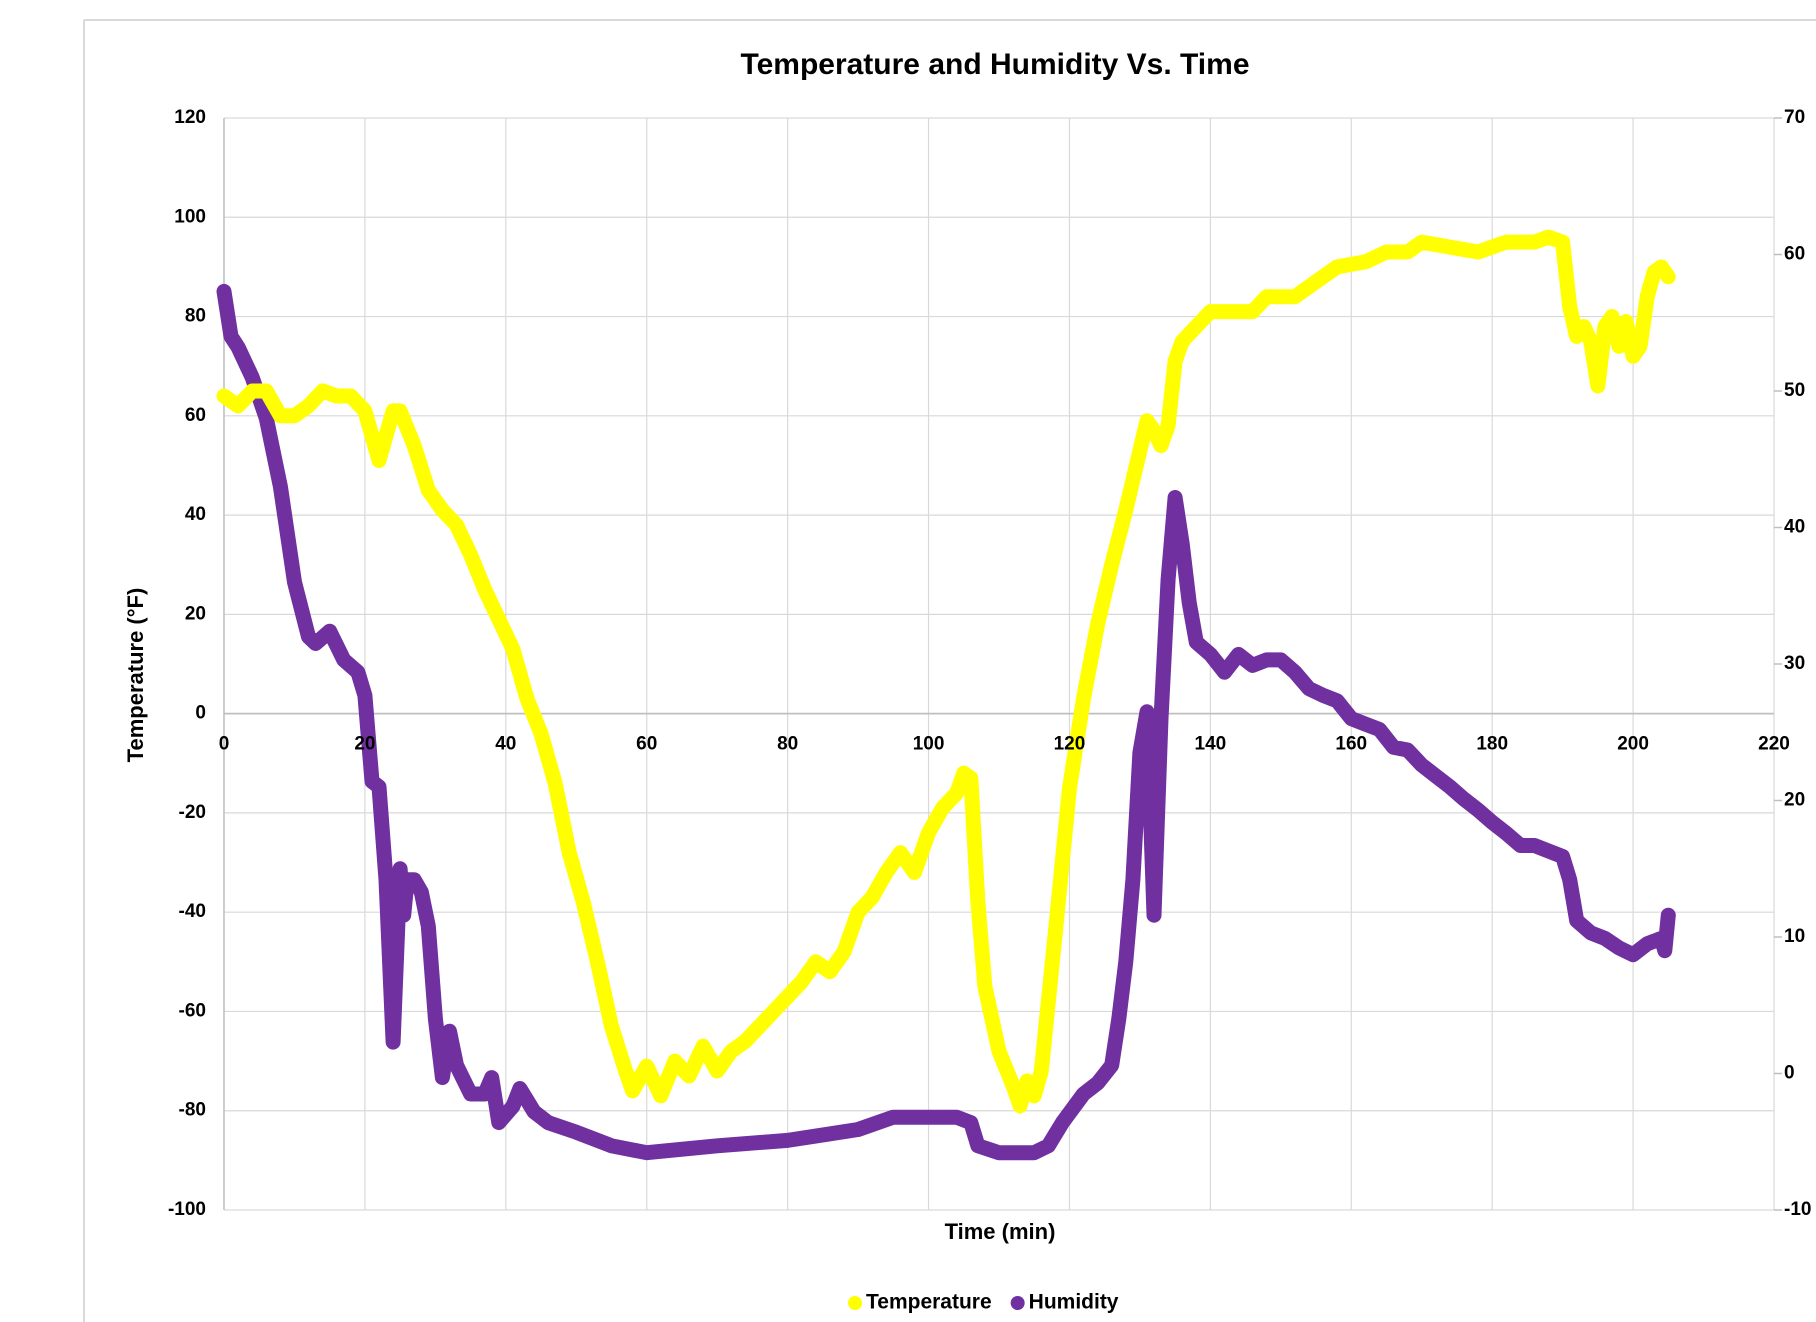 The image size is (1816, 1322). What do you see at coordinates (192, 911) in the screenshot?
I see `y-tick-label: -40` at bounding box center [192, 911].